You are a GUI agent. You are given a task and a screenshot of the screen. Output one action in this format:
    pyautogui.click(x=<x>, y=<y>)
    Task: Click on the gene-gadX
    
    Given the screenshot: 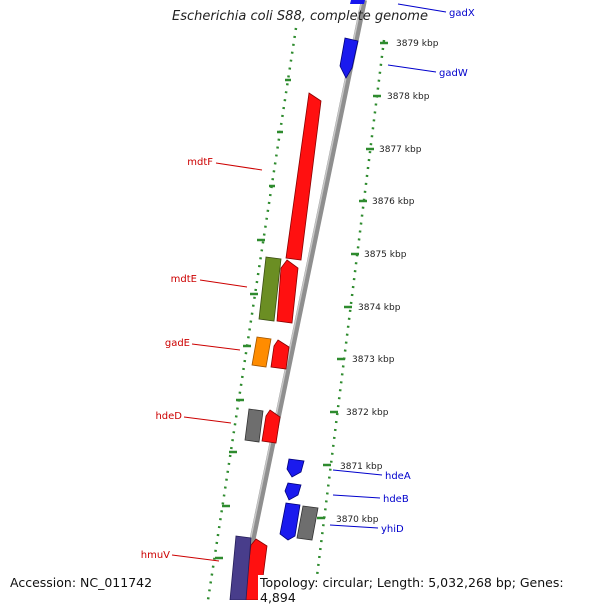 What is the action you would take?
    pyautogui.click(x=357, y=2)
    